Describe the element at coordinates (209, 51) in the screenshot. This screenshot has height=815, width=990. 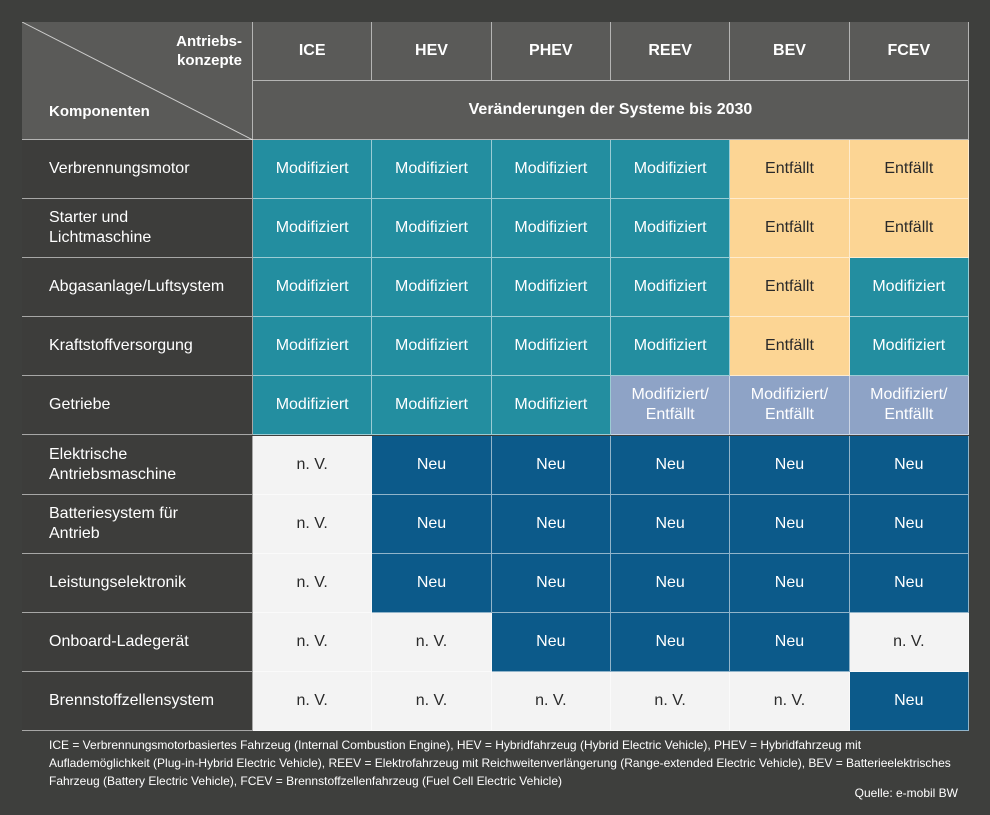
I see `corner-label-drive-concepts: Antriebs-konzepte` at that location.